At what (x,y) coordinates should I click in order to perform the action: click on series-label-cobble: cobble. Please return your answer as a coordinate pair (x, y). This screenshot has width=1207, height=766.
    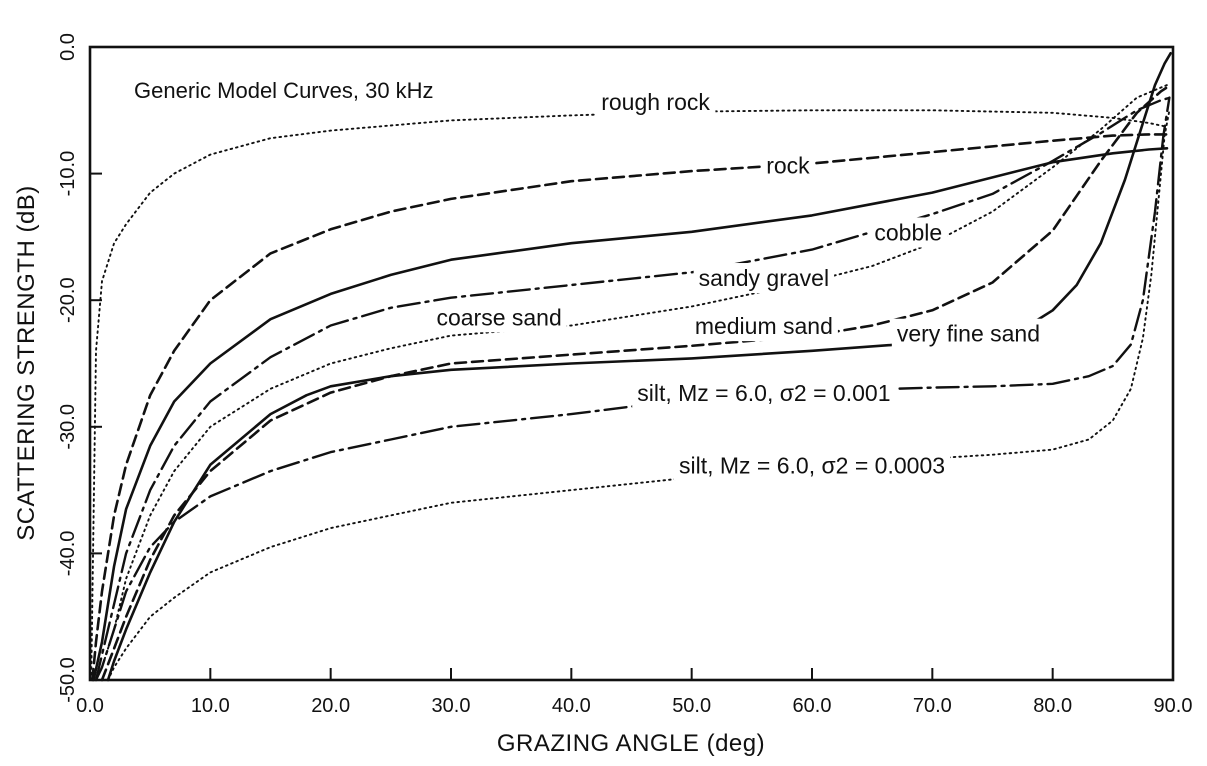
    Looking at the image, I should click on (908, 232).